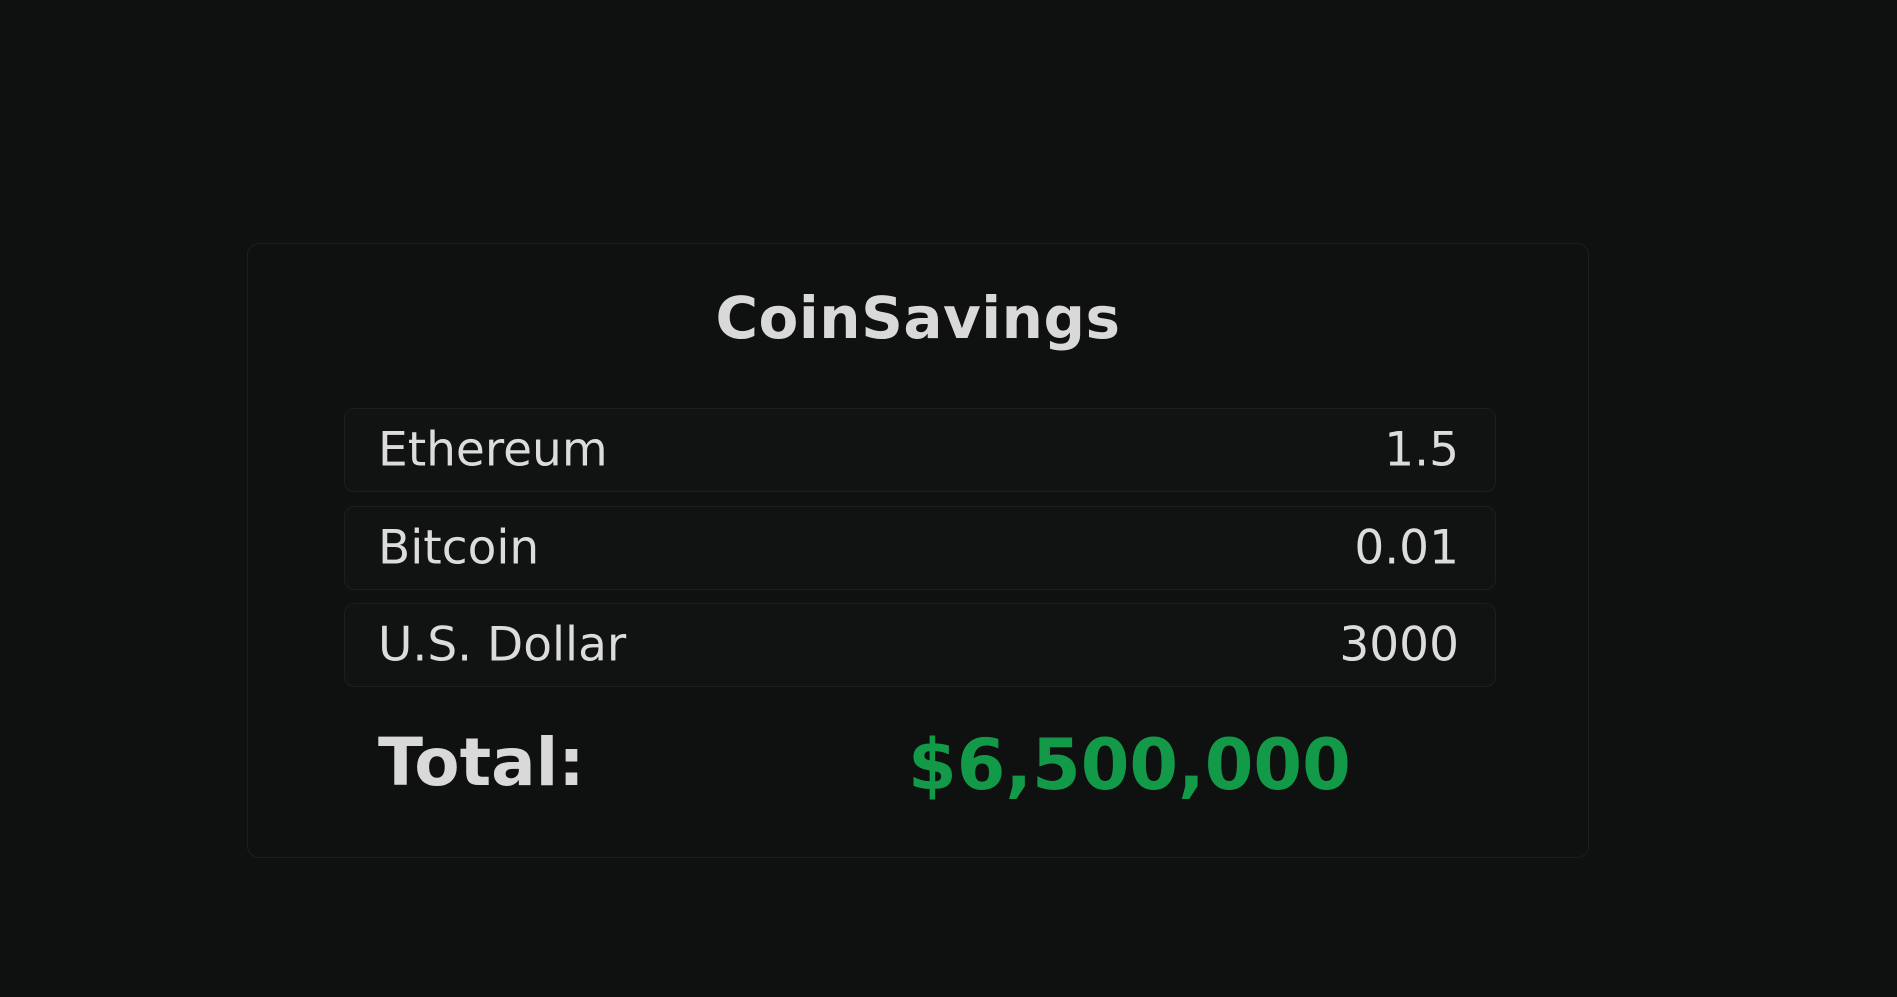 This screenshot has height=997, width=1897. I want to click on holding-row-bitcoin: Bitcoin 0.01, so click(920, 548).